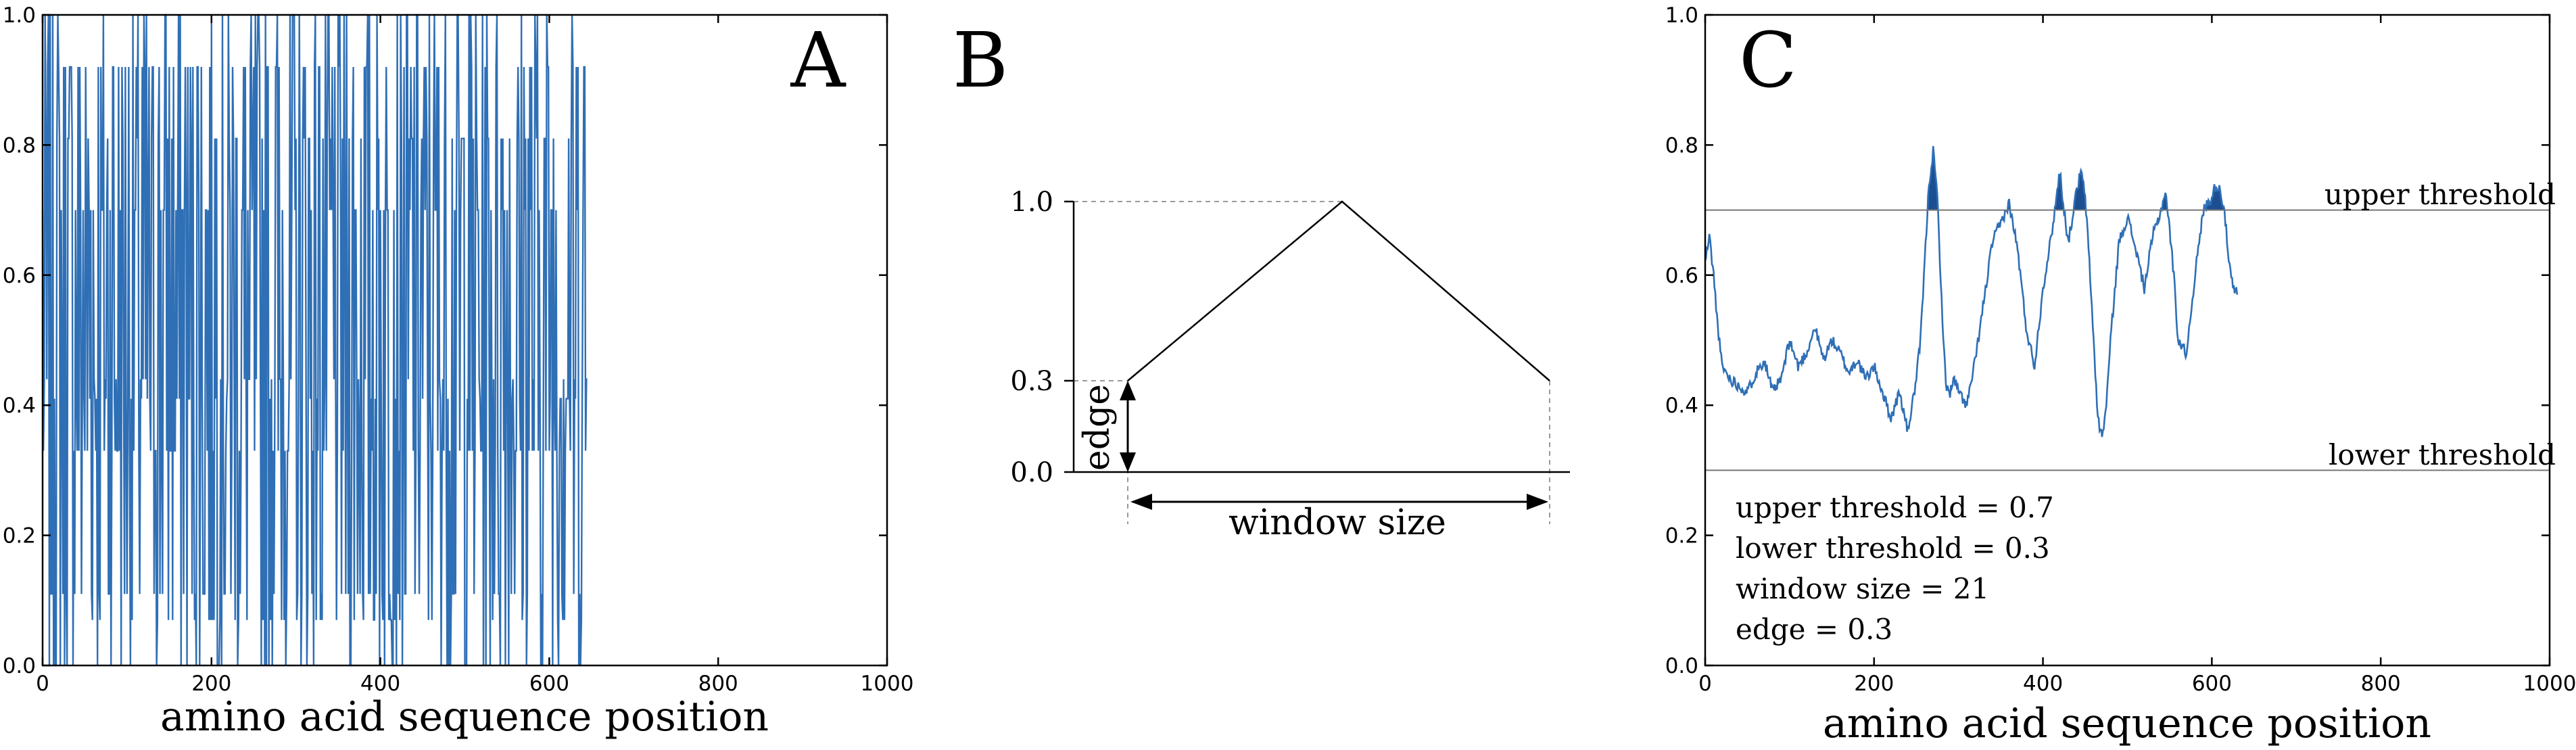 This screenshot has width=2576, height=750. Describe the element at coordinates (1537, 502) in the screenshot. I see `window-arrow-right-head` at that location.